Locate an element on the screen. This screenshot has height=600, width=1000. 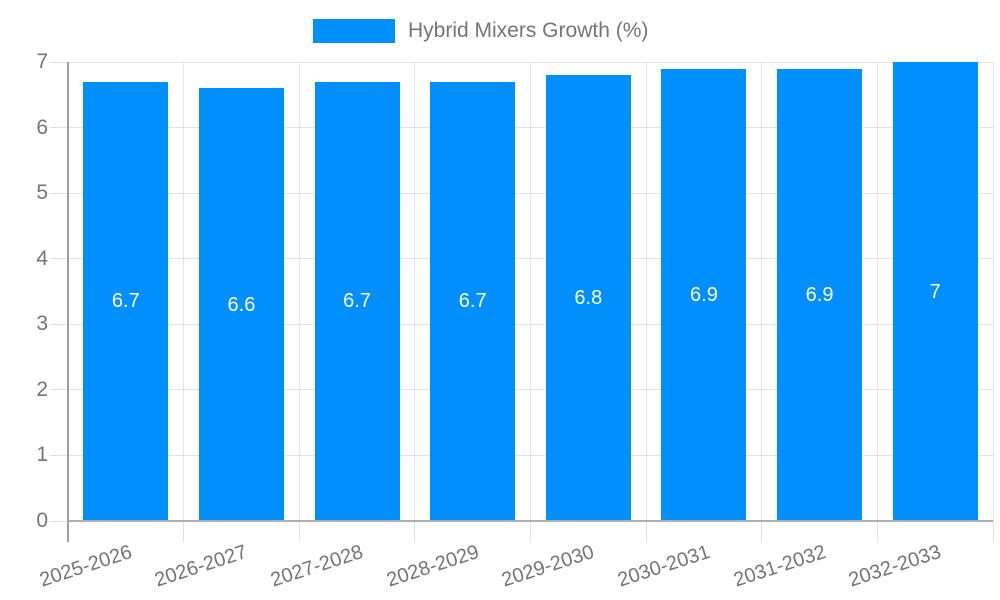
x-axis-category-label: 2026-2027 is located at coordinates (201, 566).